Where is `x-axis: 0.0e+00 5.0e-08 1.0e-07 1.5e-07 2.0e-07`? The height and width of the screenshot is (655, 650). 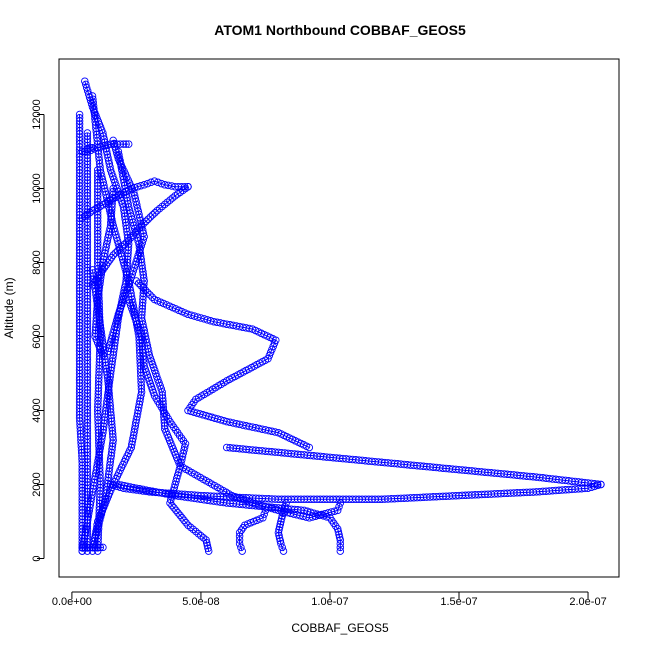 x-axis: 0.0e+00 5.0e-08 1.0e-07 1.5e-07 2.0e-07 is located at coordinates (329, 599).